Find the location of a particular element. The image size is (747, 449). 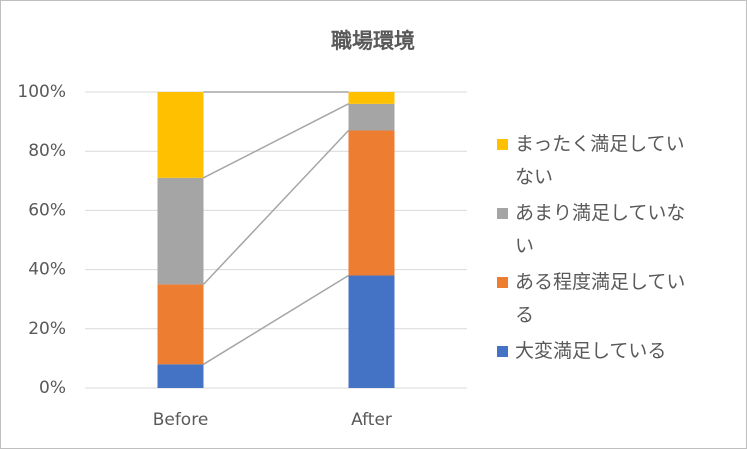

x-tick-label: After is located at coordinates (371, 420).